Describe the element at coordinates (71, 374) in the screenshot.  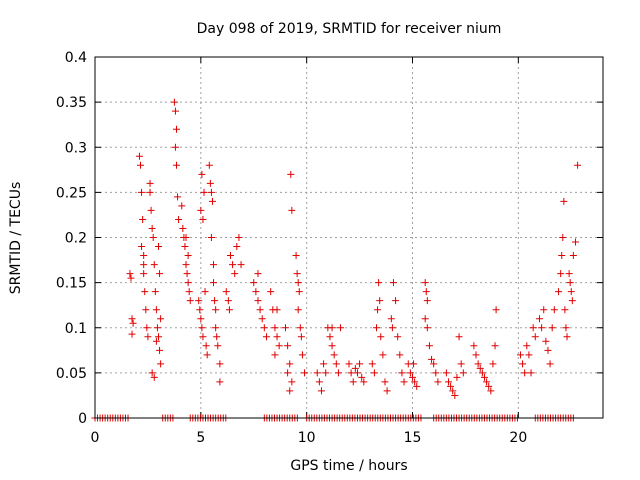
I see `y-tick-label: 0.05` at that location.